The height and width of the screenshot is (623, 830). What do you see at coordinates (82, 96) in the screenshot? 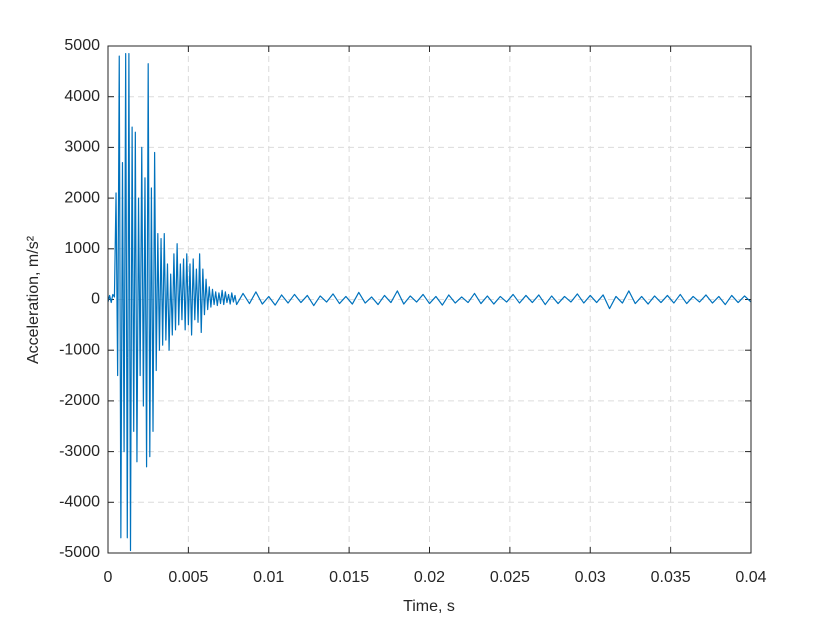
I see `y-tick-label: 4000` at bounding box center [82, 96].